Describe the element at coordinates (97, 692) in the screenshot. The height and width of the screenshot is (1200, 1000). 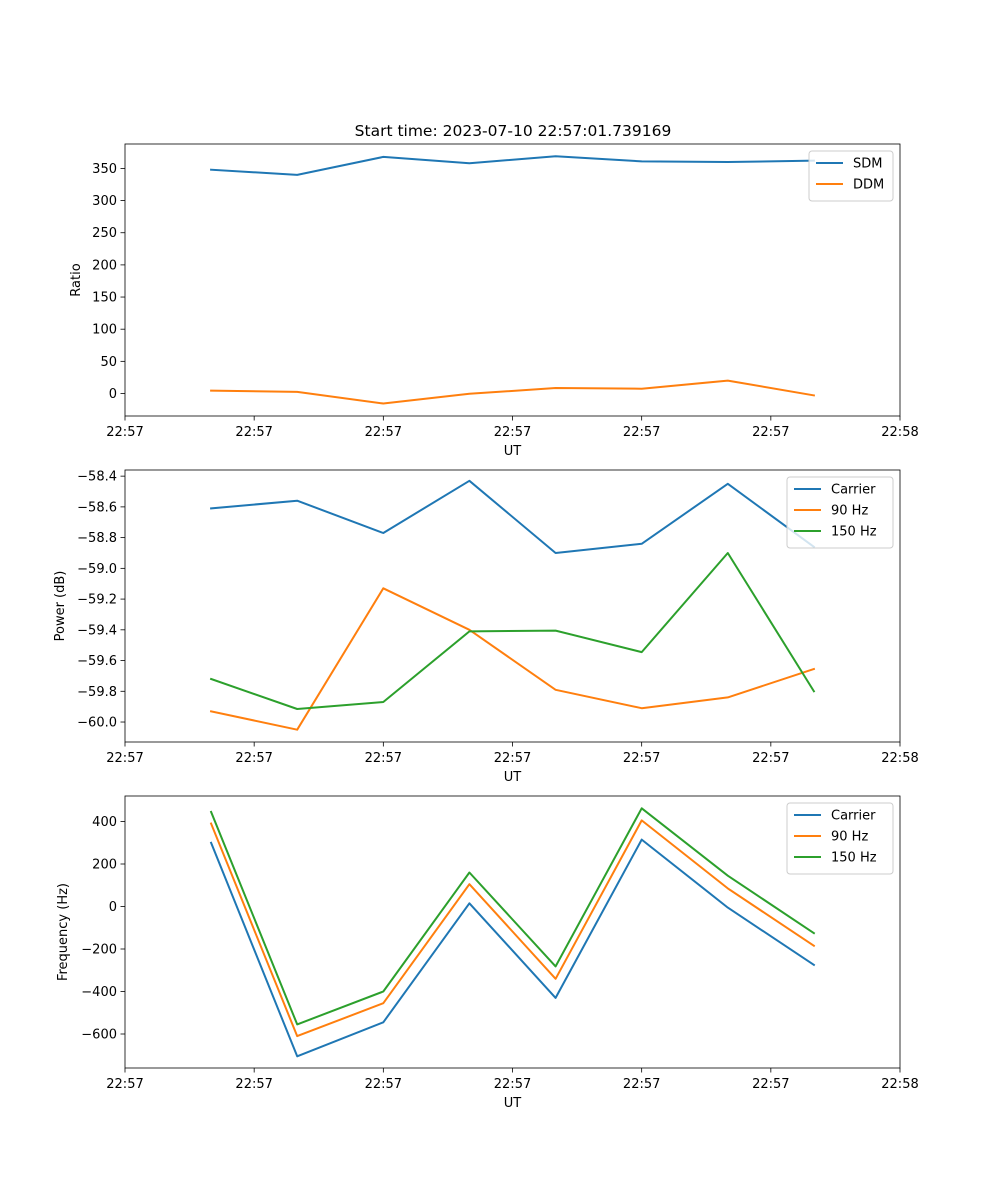
I see `y-tick-label: −59.8` at that location.